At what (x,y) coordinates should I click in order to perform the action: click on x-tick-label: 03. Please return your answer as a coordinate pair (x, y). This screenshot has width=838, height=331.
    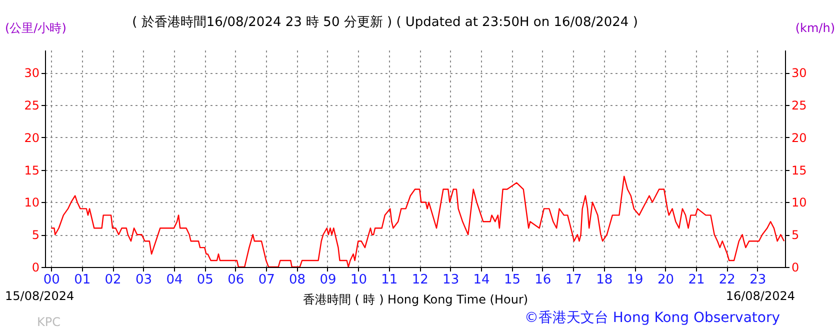
    Looking at the image, I should click on (143, 280).